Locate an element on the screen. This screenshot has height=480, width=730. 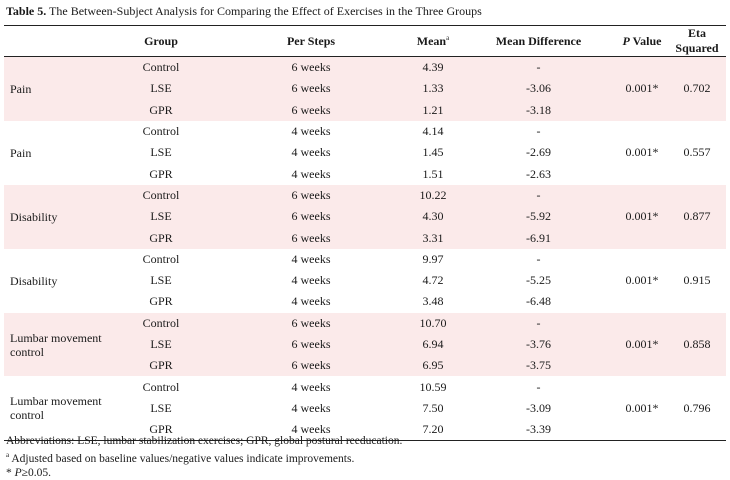
measure-cell: Disability is located at coordinates (54, 216).